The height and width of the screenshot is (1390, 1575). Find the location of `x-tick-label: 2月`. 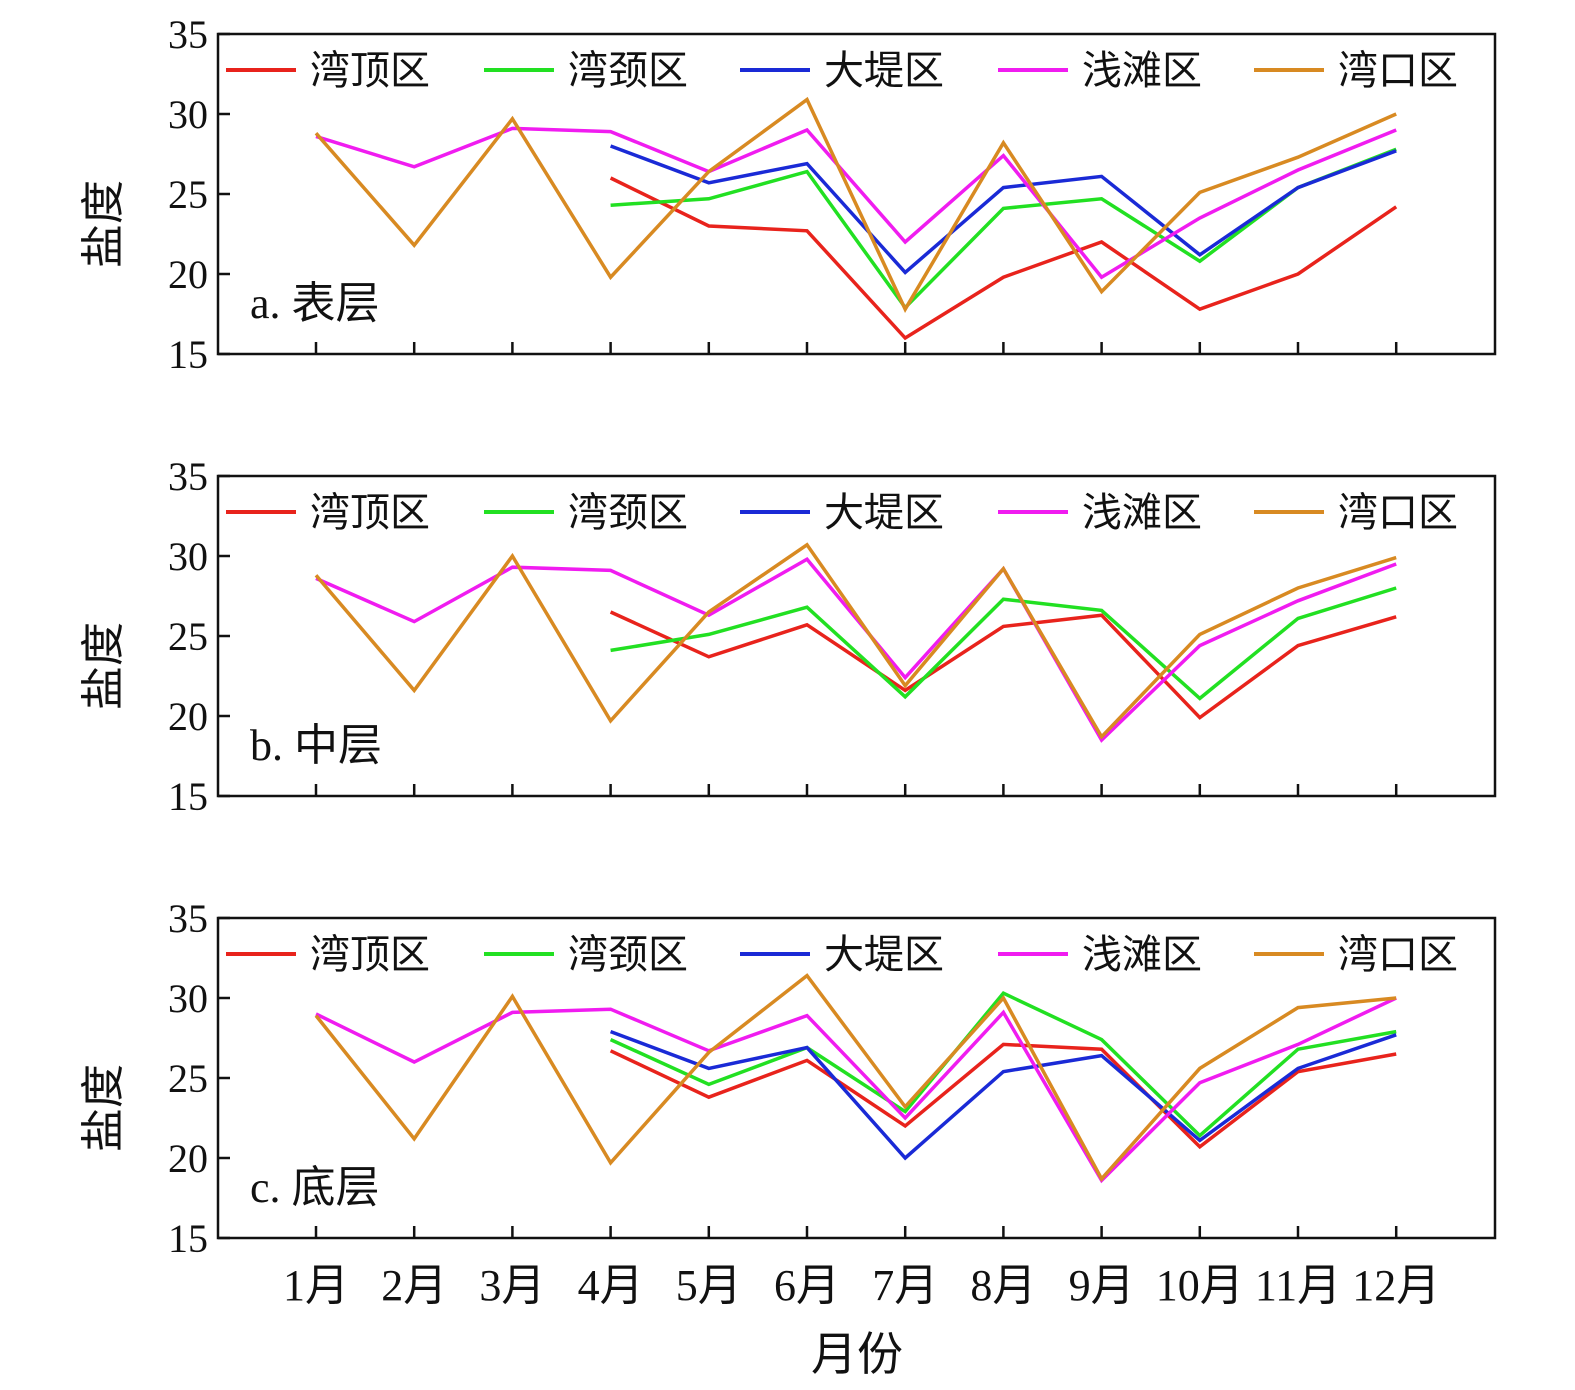

x-tick-label: 2月 is located at coordinates (414, 1285).